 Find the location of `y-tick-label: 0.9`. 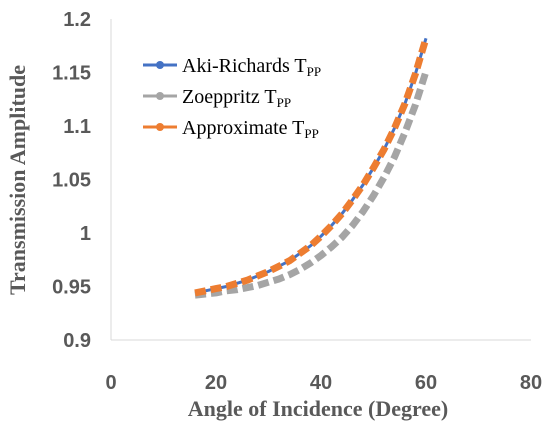

y-tick-label: 0.9 is located at coordinates (77, 341).